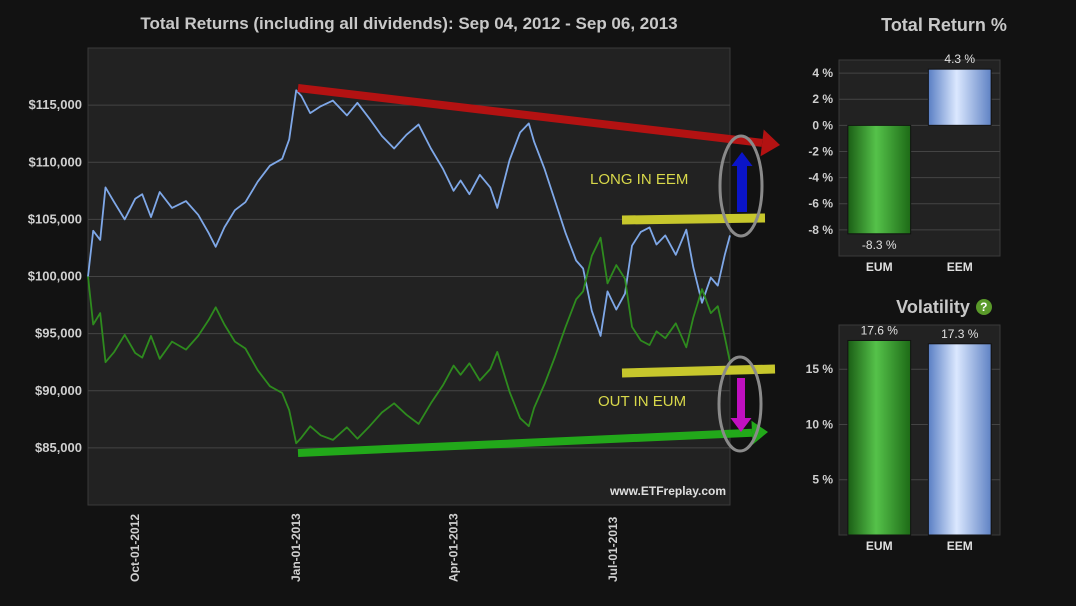 This screenshot has height=606, width=1076. I want to click on total-return-data-label: 4.3 %, so click(959, 59).